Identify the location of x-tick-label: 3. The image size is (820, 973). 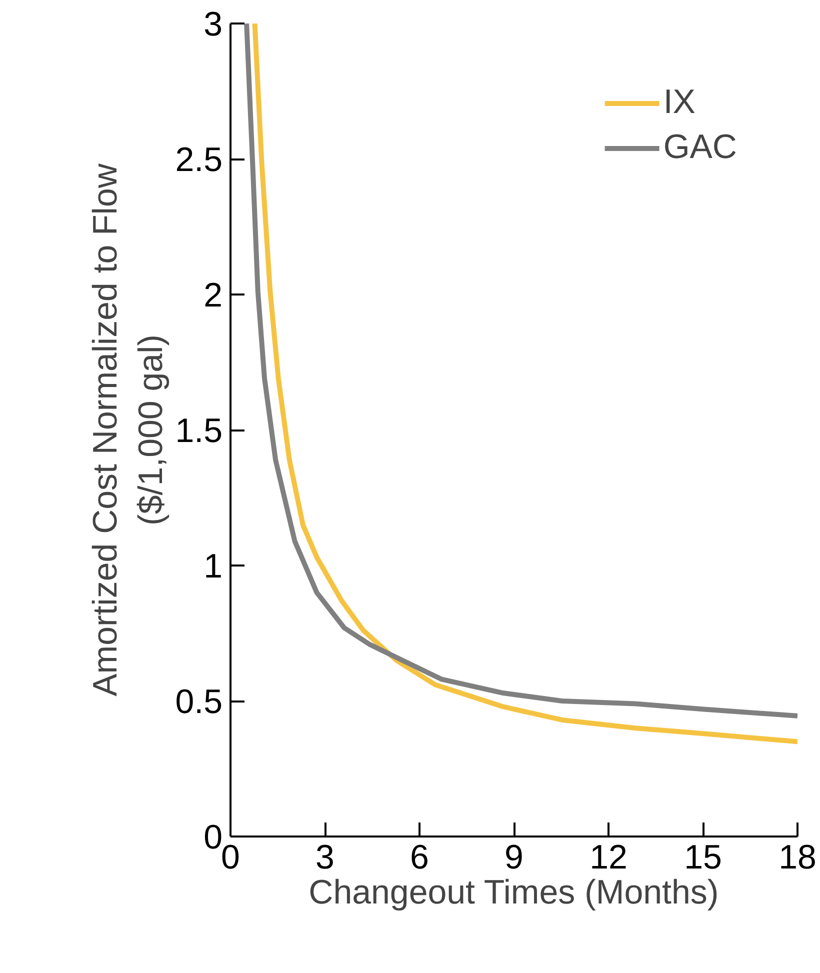
(325, 857).